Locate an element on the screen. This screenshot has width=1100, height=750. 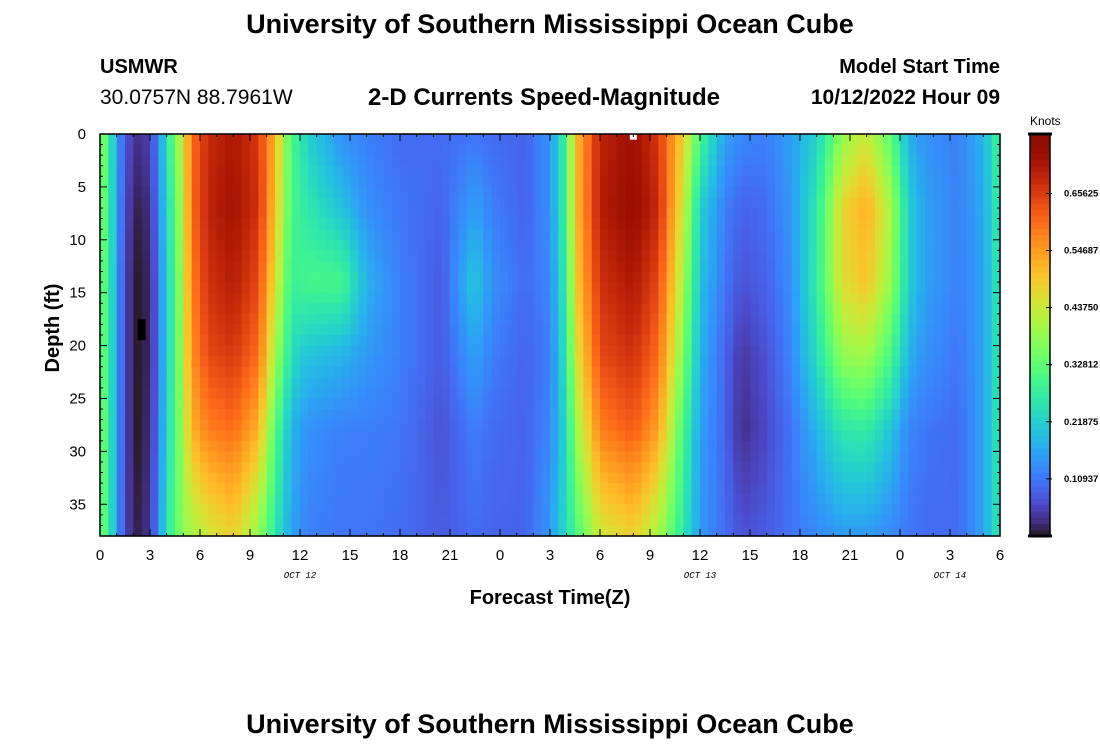
y-tick-label: 5 is located at coordinates (82, 187).